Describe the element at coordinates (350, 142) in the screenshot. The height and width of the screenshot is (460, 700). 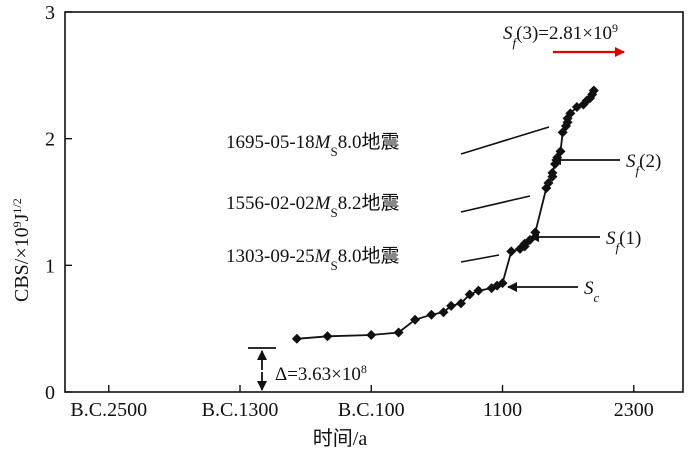
I see `eq-1695-ms: 8.0` at that location.